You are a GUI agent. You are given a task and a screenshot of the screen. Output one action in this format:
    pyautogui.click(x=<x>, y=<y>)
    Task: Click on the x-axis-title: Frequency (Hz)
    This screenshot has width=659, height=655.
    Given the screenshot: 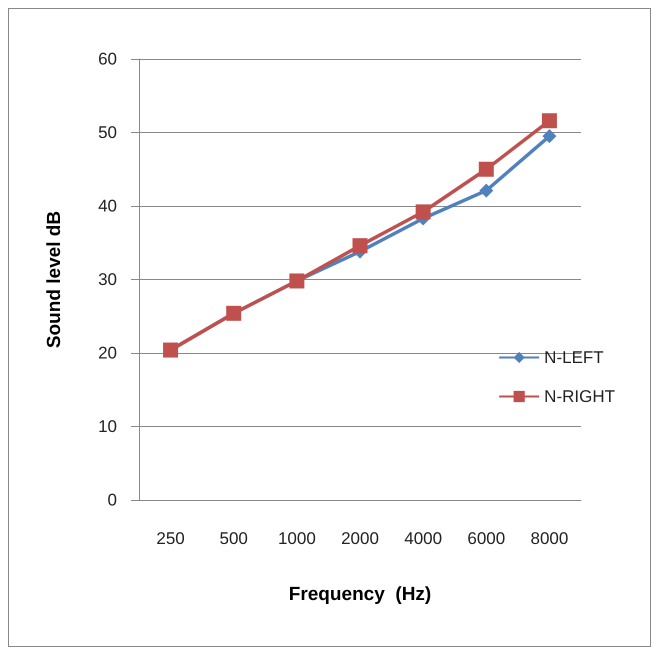 What is the action you would take?
    pyautogui.click(x=360, y=594)
    